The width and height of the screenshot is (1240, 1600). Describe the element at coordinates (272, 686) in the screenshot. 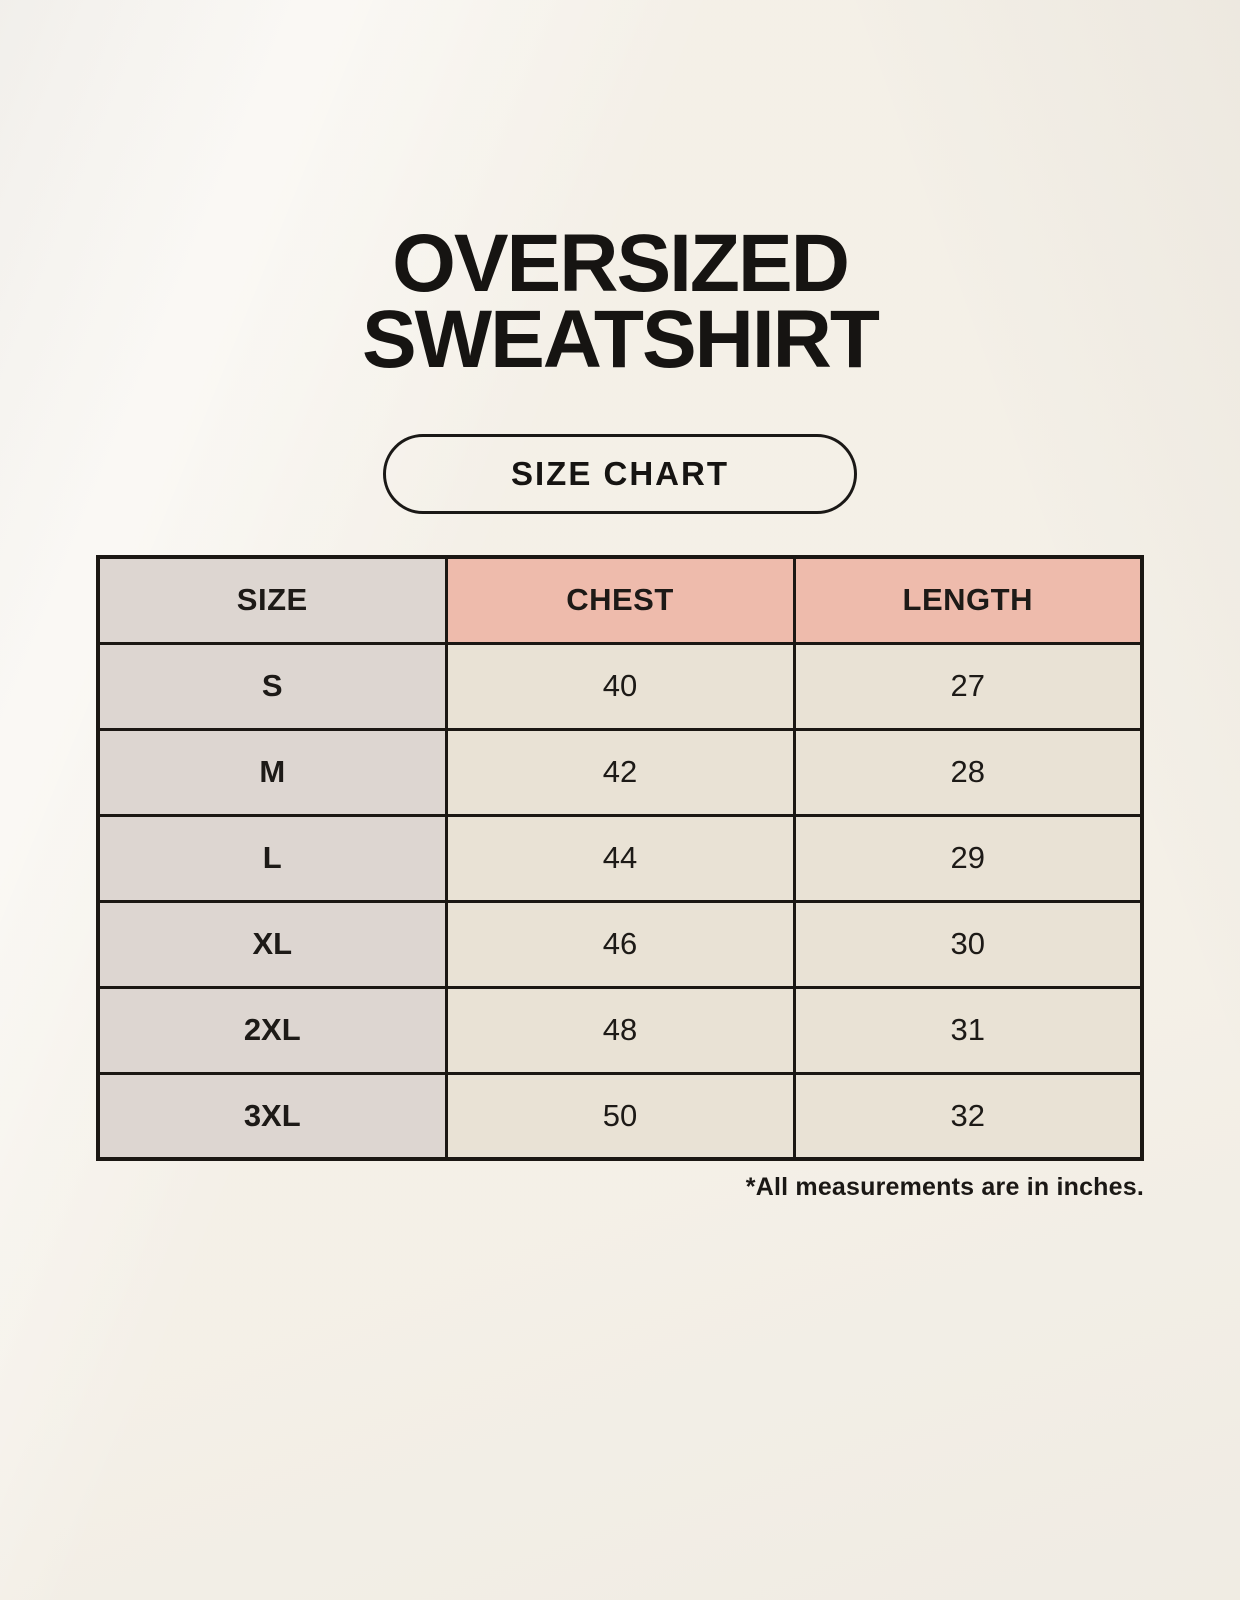

I see `size-label-cell: S` at that location.